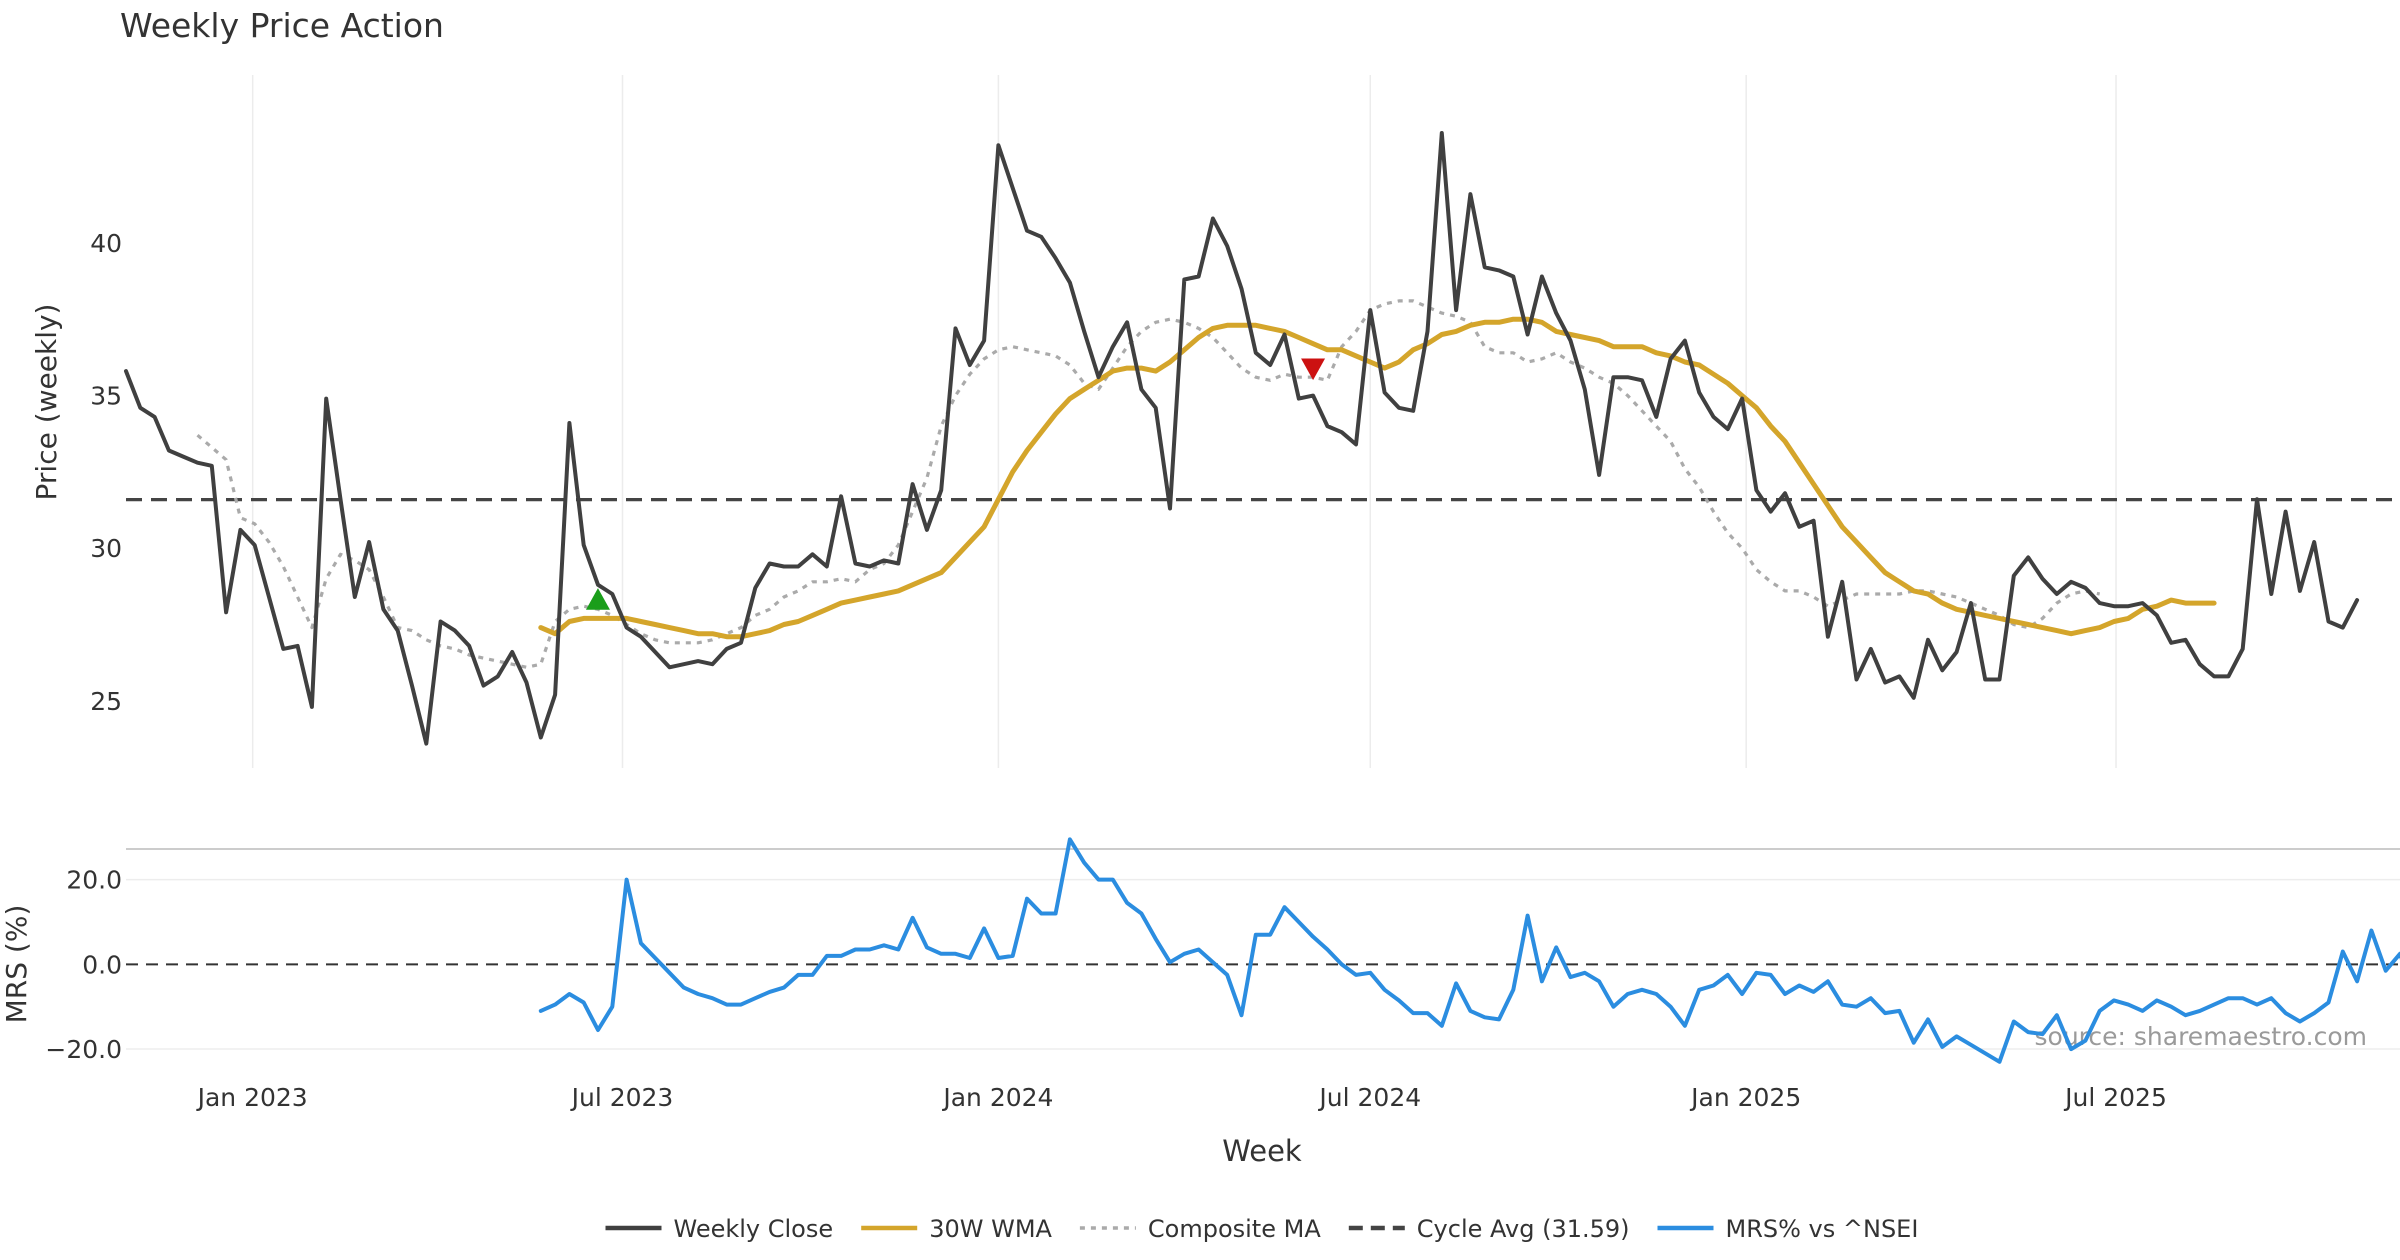 The image size is (2400, 1260). What do you see at coordinates (83, 1049) in the screenshot?
I see `mrs-y-tick-label: −20.0` at bounding box center [83, 1049].